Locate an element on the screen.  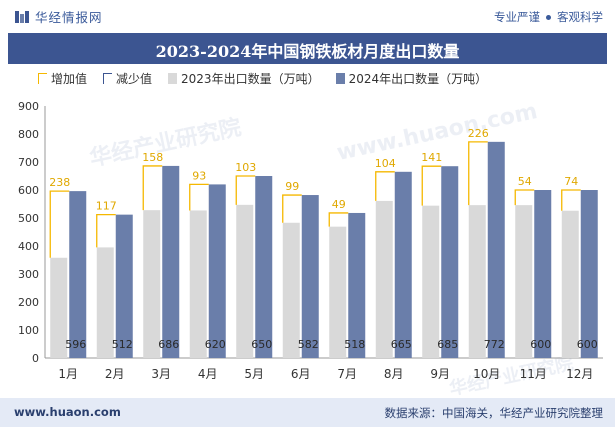
footer-website: www.huaon.com is located at coordinates (67, 412).